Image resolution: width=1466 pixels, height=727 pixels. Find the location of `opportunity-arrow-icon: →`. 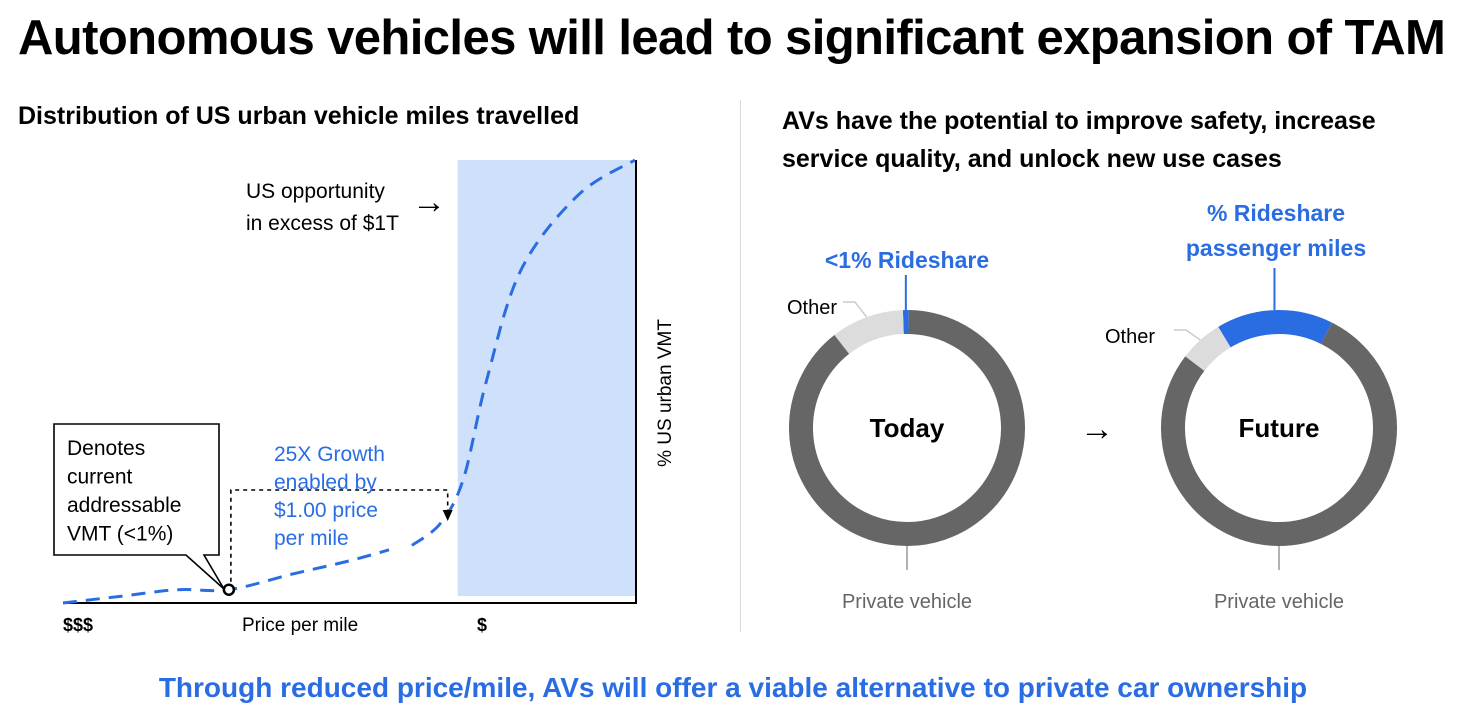

opportunity-arrow-icon: → is located at coordinates (429, 202).